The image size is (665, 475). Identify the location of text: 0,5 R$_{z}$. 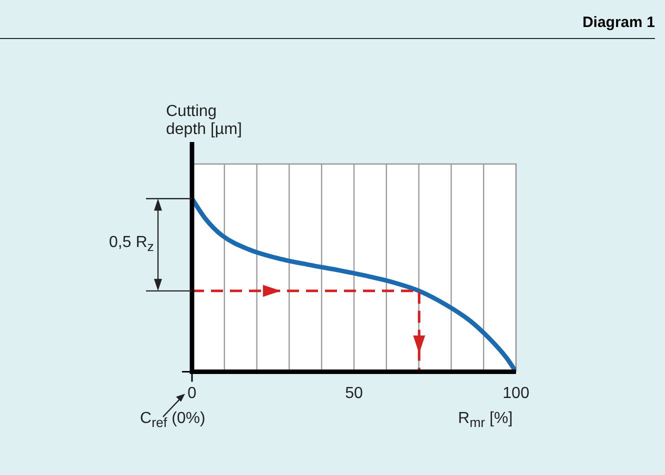
(131, 244).